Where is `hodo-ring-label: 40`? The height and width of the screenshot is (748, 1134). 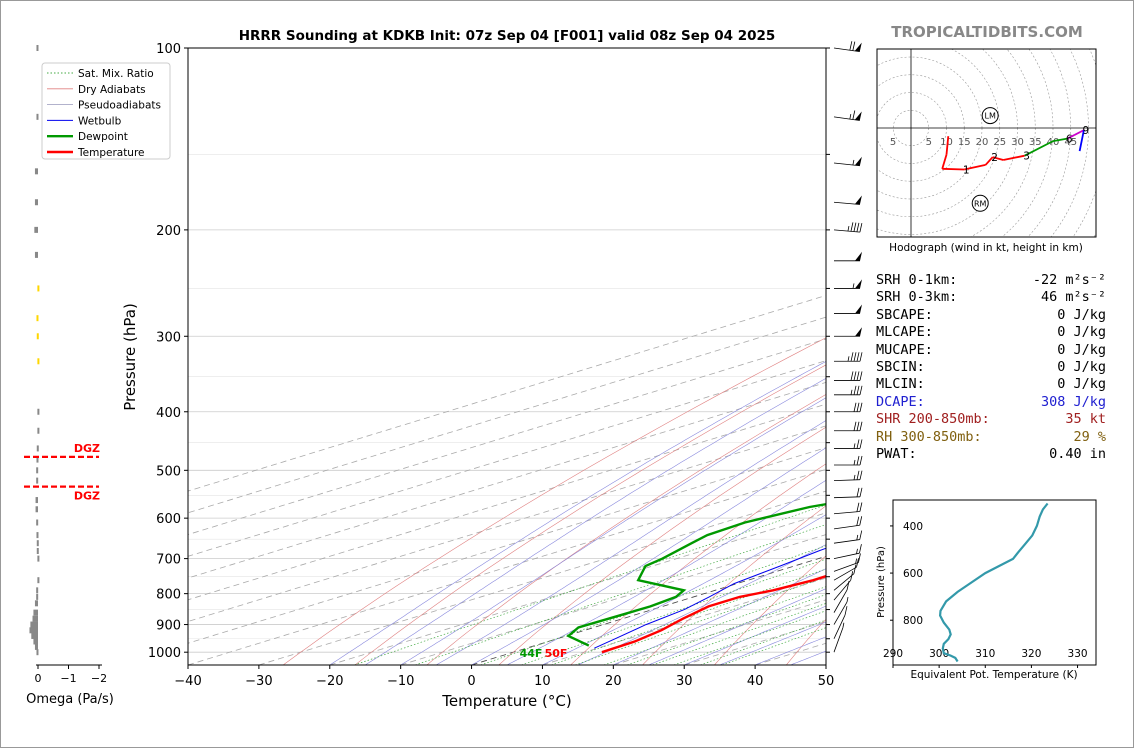
hodo-ring-label: 40 is located at coordinates (1053, 142).